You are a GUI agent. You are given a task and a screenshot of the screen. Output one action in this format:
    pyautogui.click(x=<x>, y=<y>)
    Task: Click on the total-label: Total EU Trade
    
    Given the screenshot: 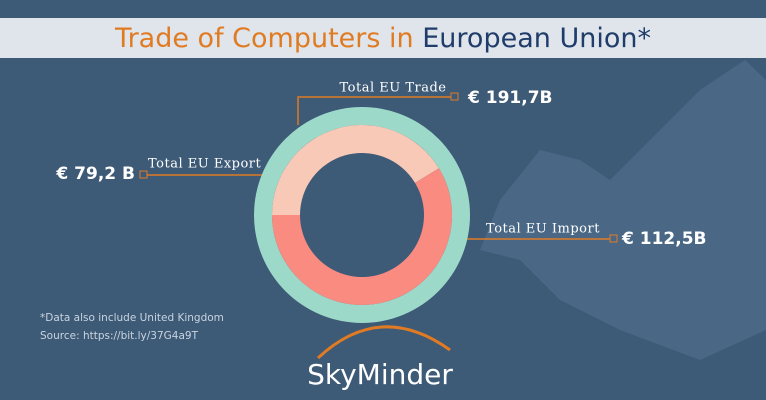 What is the action you would take?
    pyautogui.click(x=393, y=88)
    